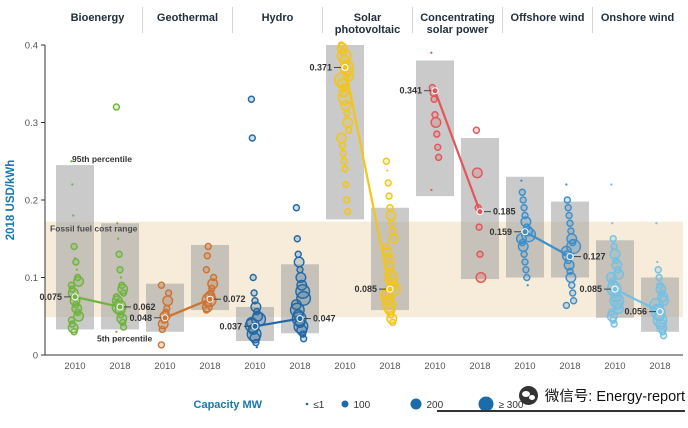  I want to click on value-label: 0.371, so click(320, 67).